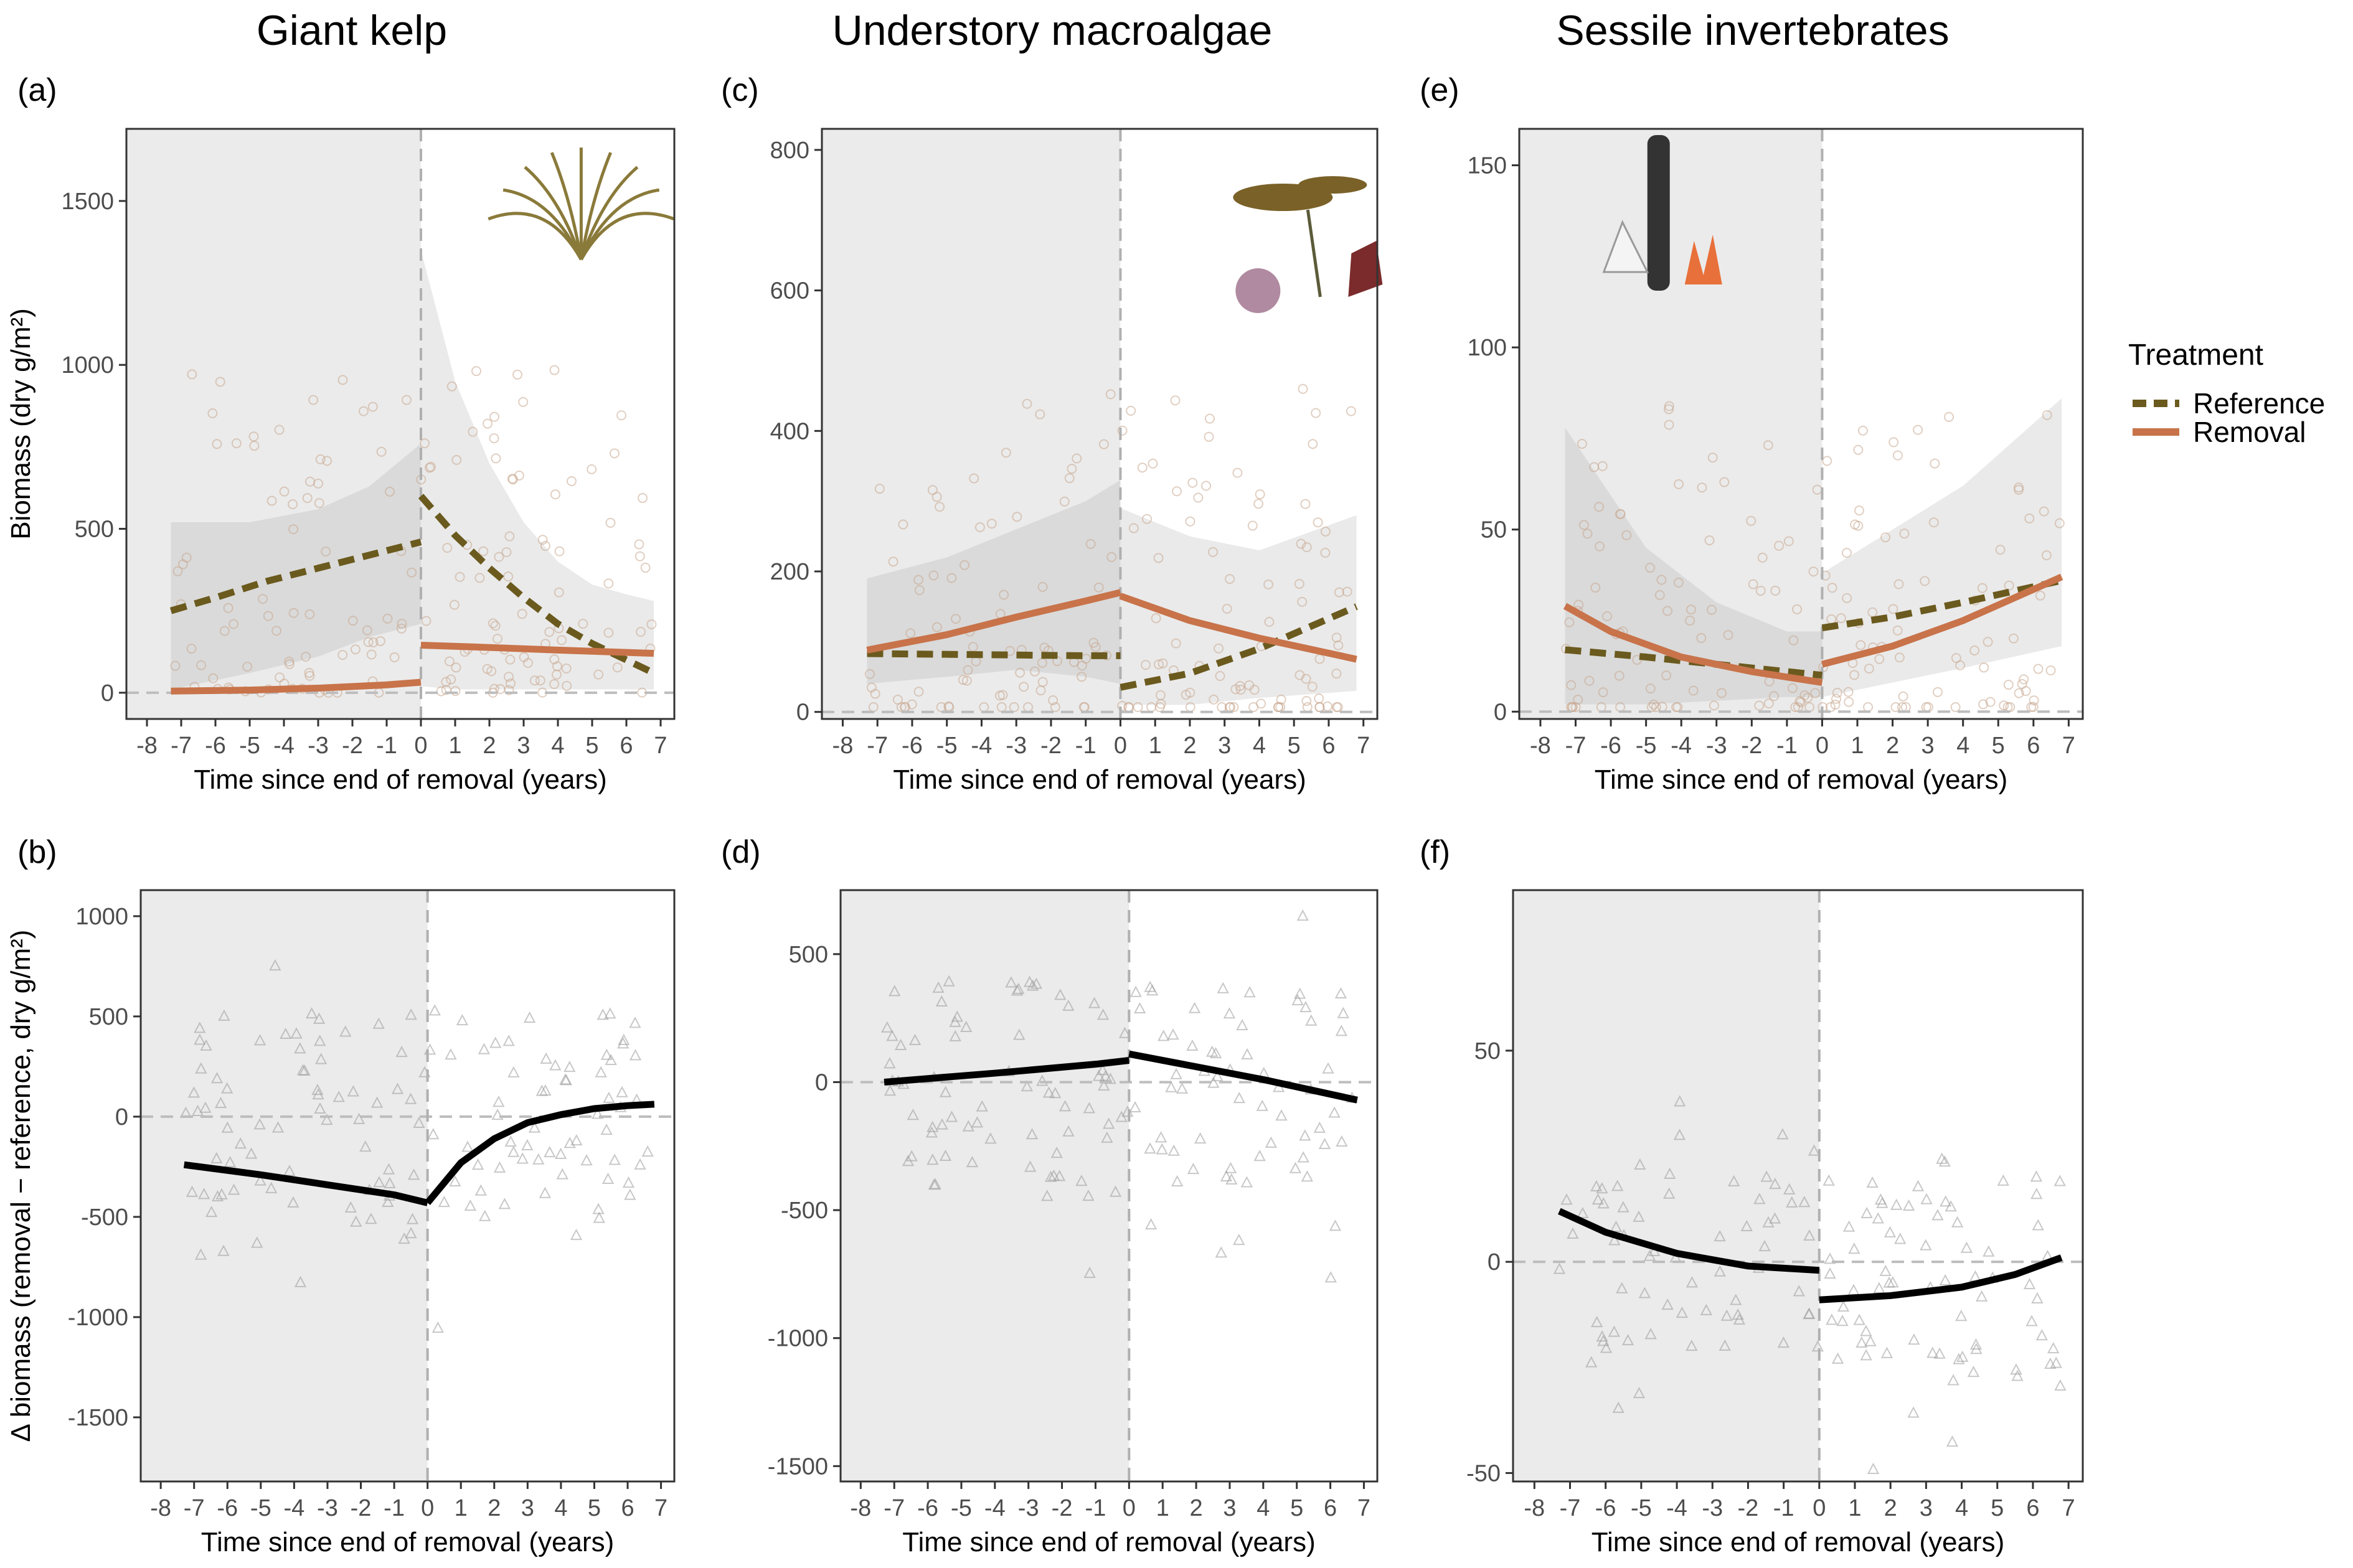  I want to click on panel-c-y-tick-label: 400, so click(789, 431).